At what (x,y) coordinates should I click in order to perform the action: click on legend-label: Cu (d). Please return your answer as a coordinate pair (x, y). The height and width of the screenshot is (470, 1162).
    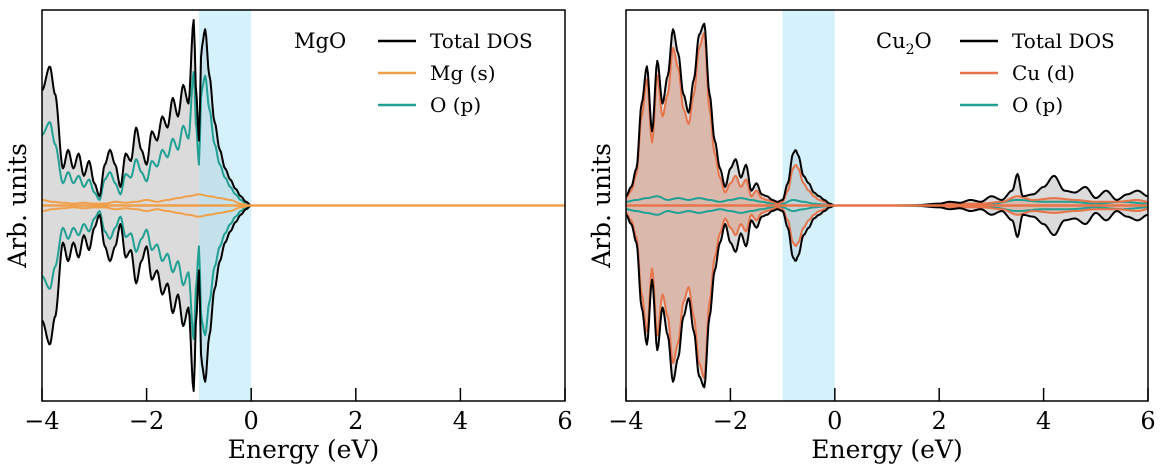
    Looking at the image, I should click on (1043, 73).